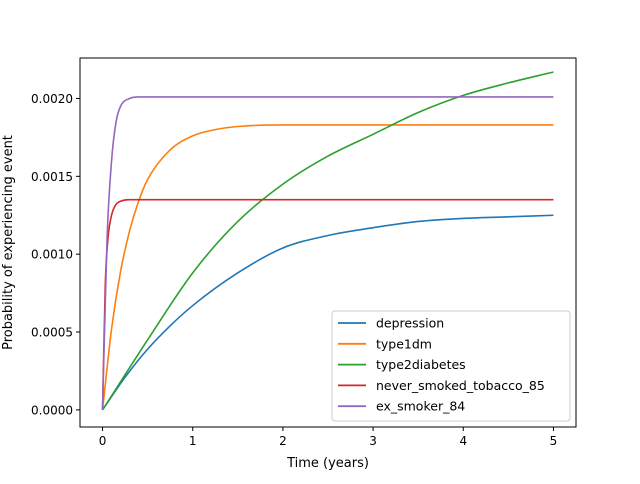 This screenshot has width=640, height=484. Describe the element at coordinates (52, 177) in the screenshot. I see `y-tick-label: 0.0015` at that location.